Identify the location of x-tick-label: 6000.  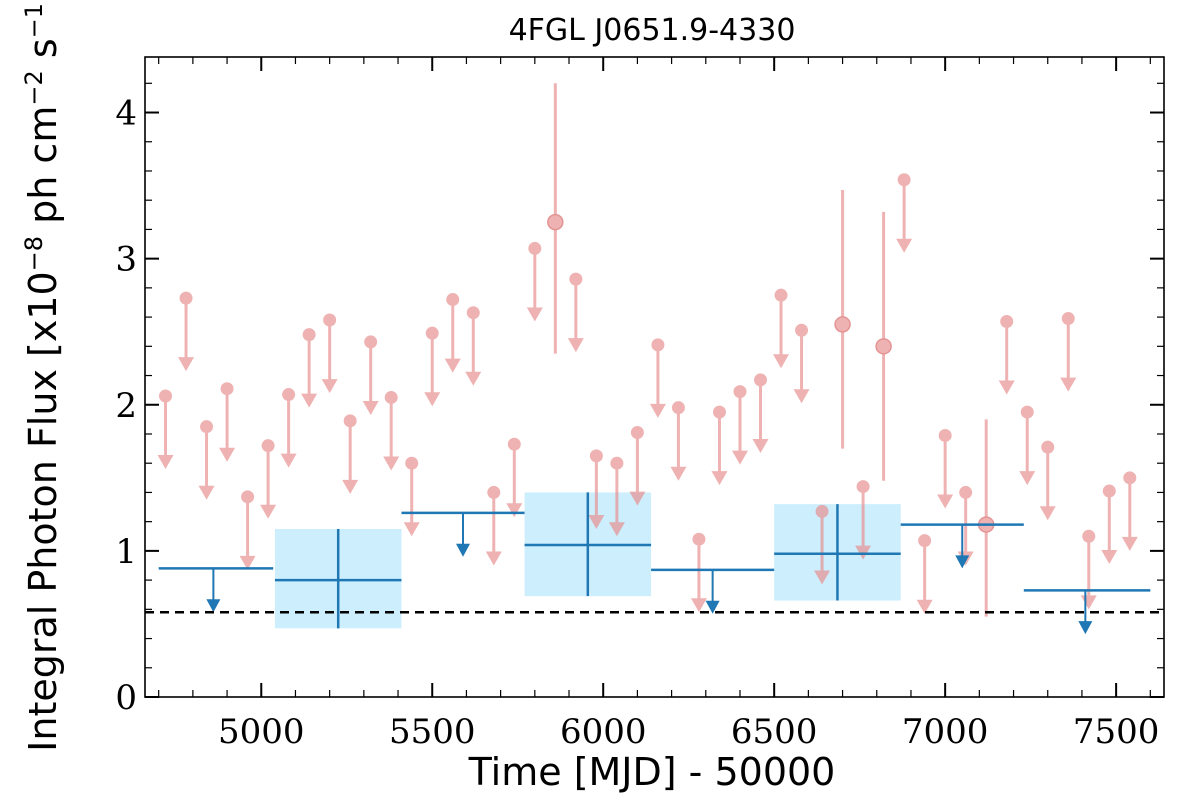
(603, 732).